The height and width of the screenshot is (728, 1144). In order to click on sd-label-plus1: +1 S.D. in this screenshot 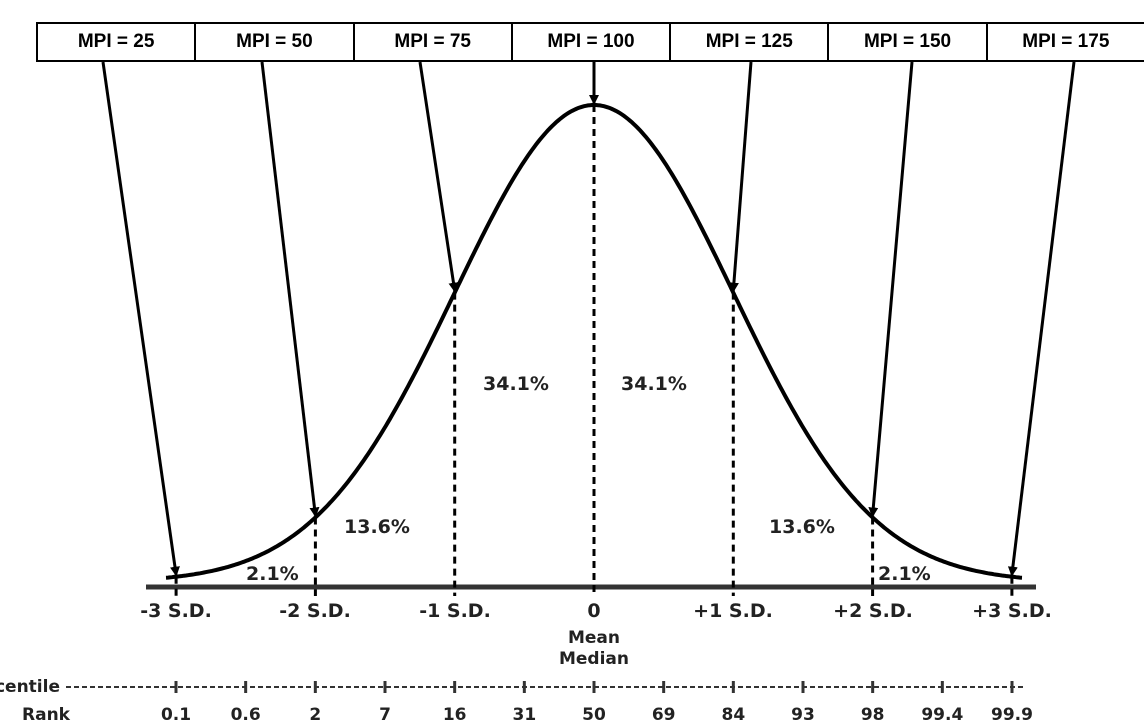, I will do `click(733, 611)`.